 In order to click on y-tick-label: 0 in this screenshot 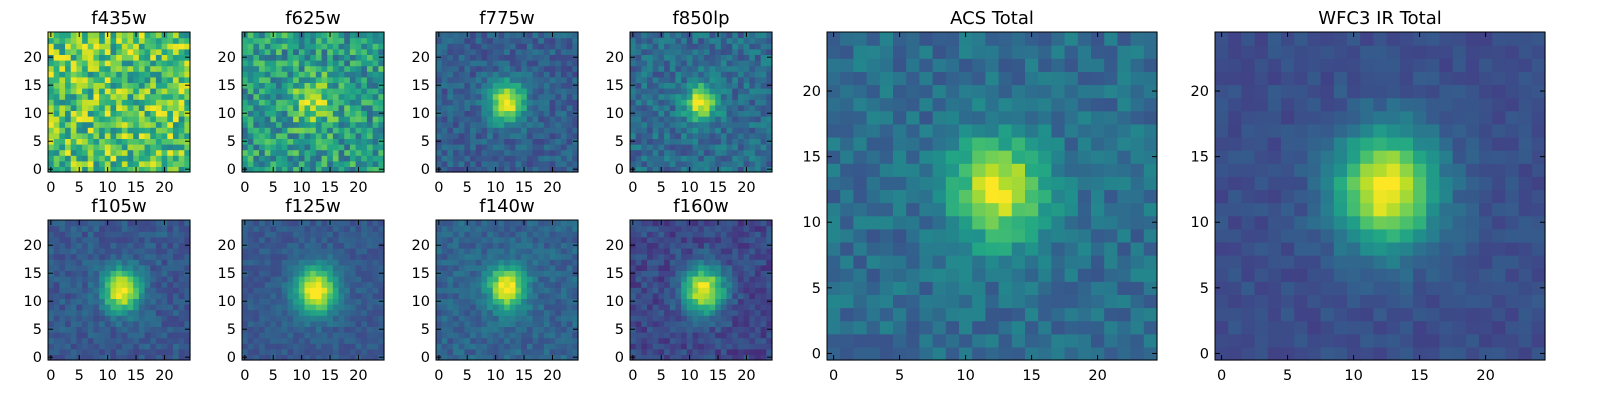, I will do `click(619, 170)`.